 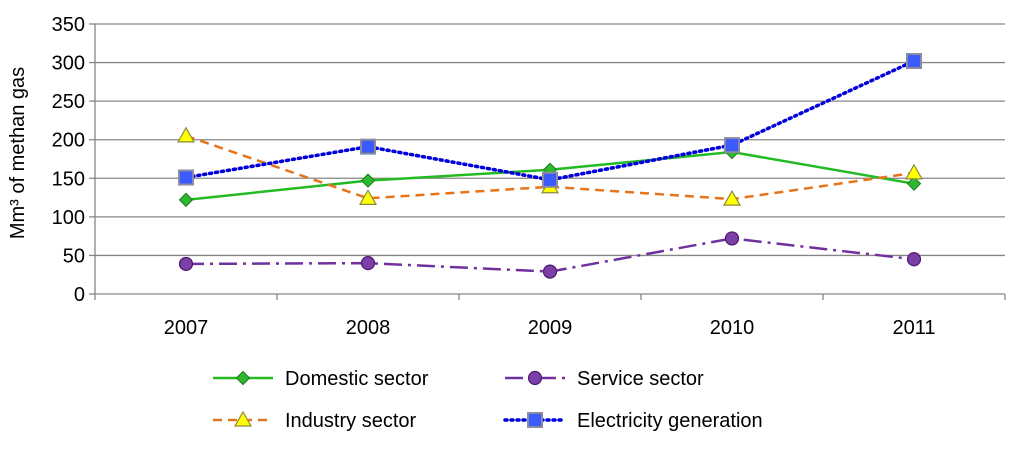 I want to click on legend-item: Industry sector, so click(x=315, y=421).